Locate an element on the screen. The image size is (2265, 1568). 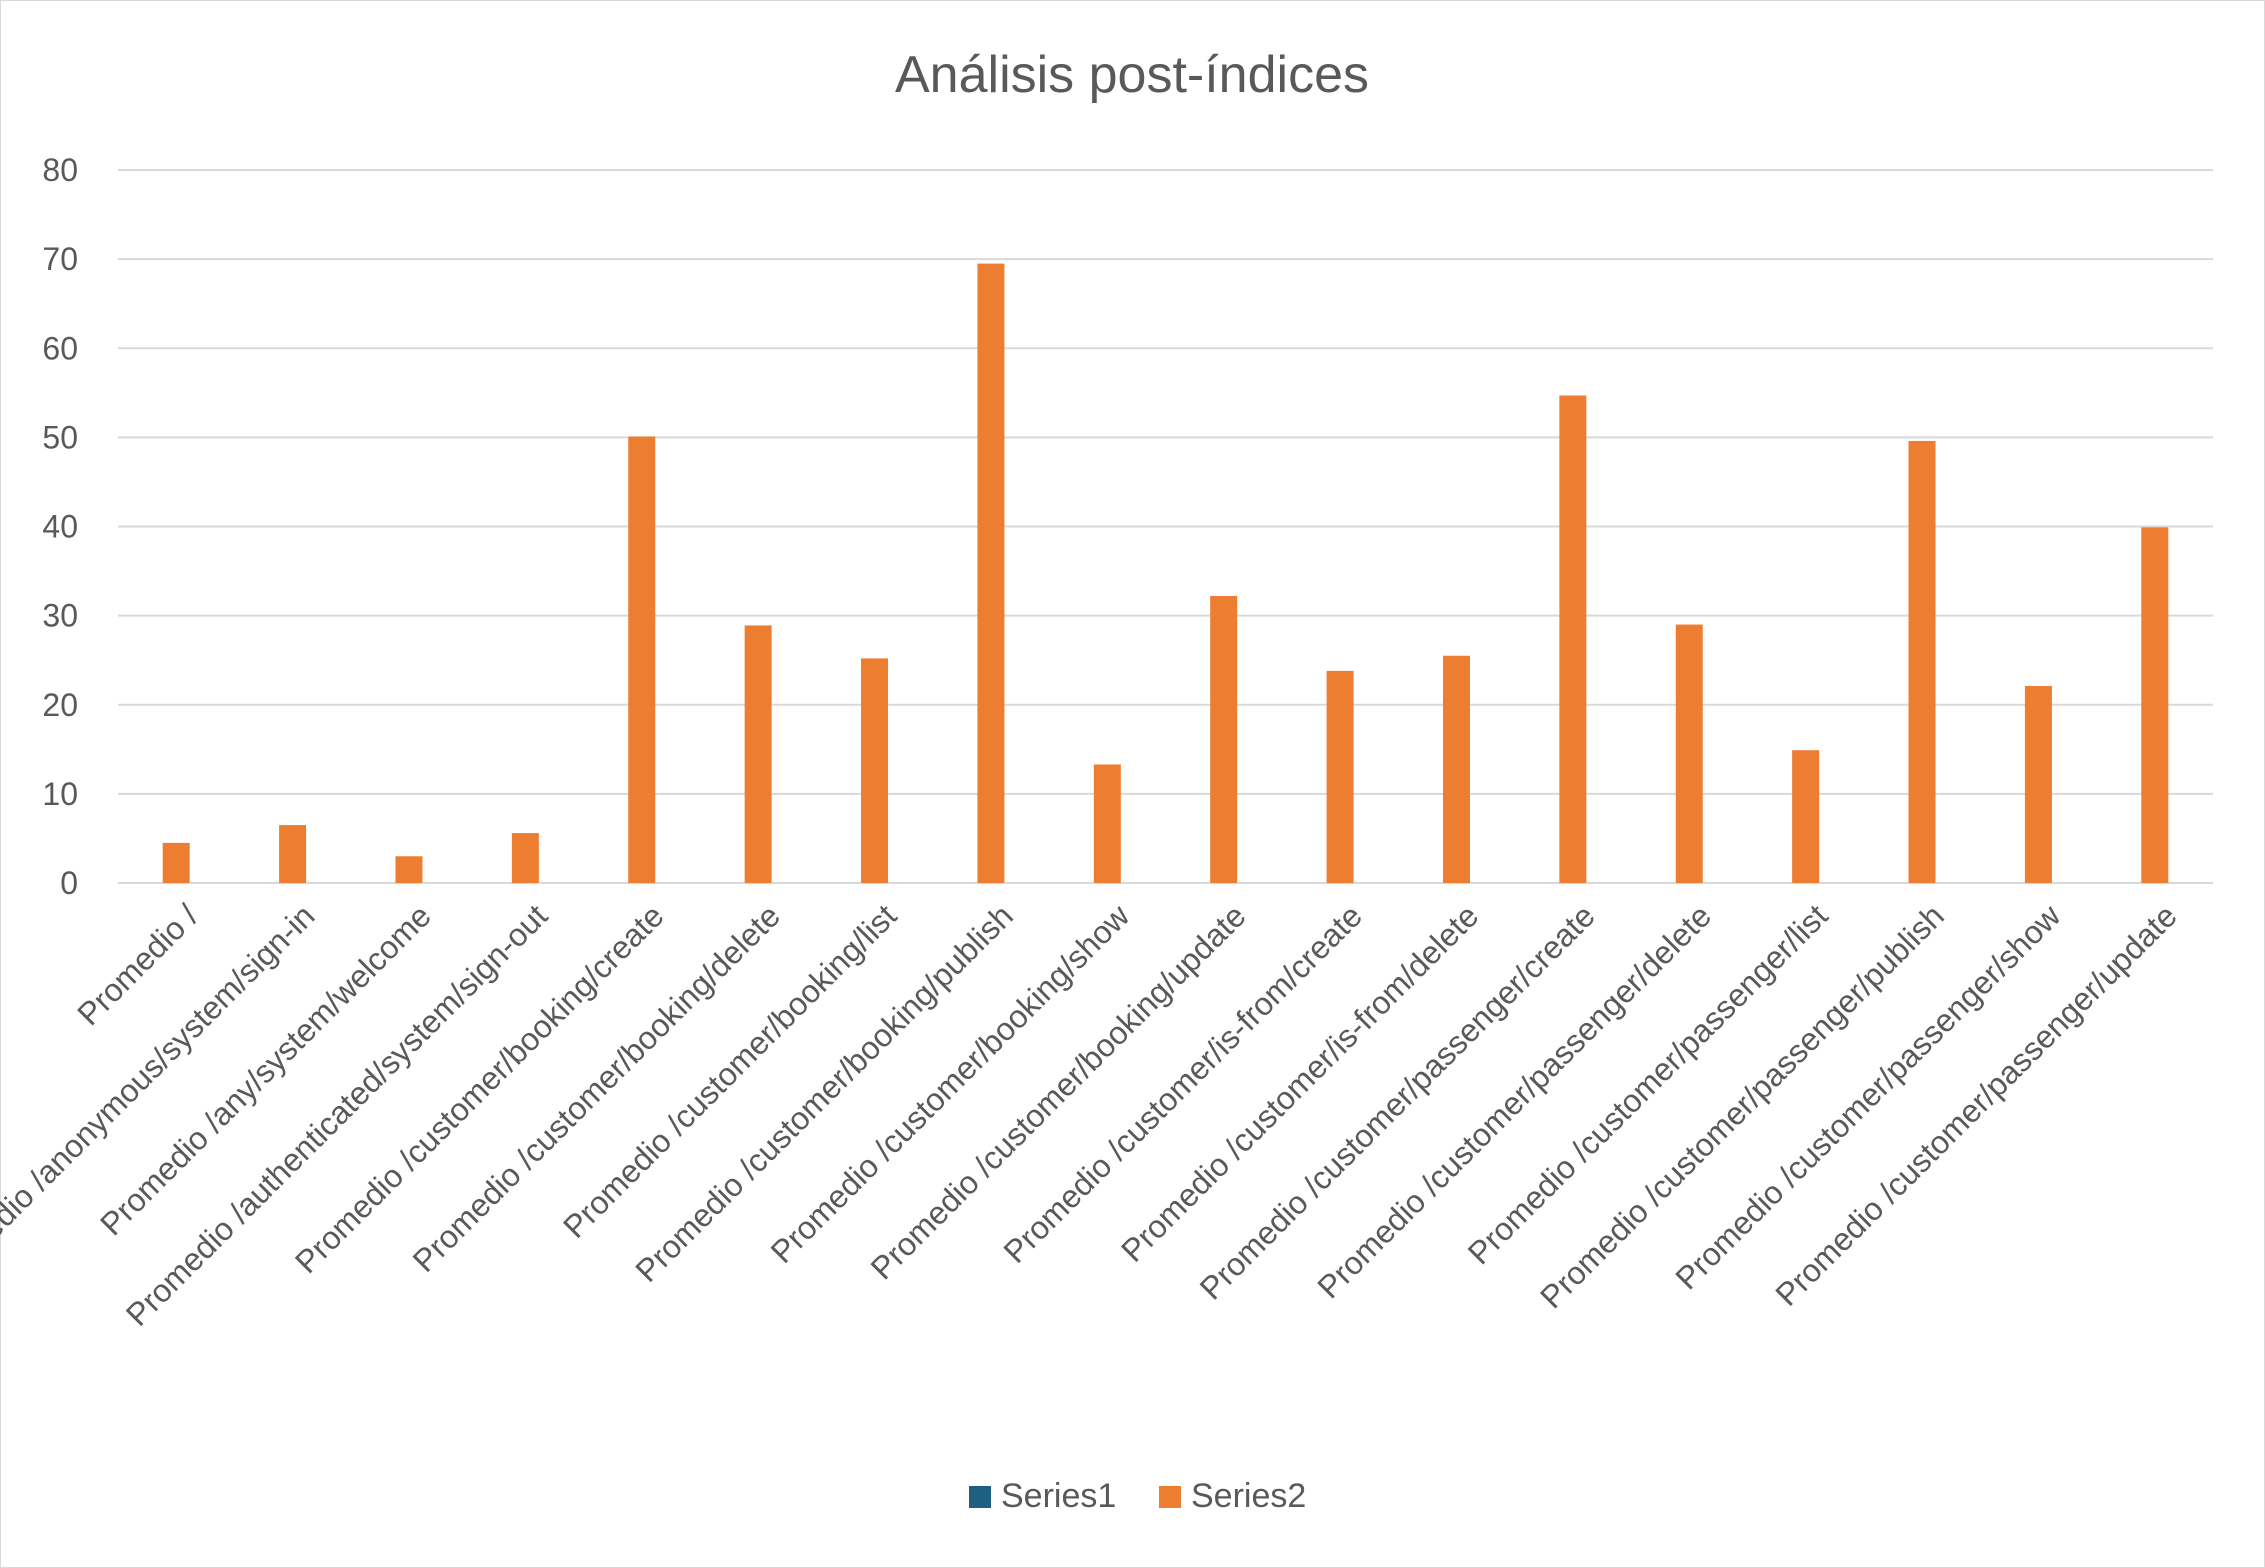
legend-swatch-series1 is located at coordinates (980, 1497).